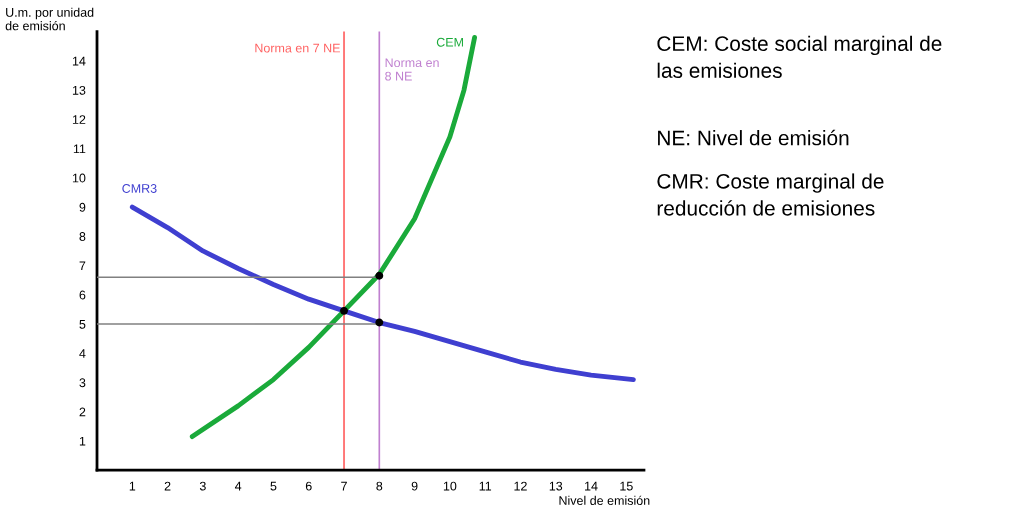 This screenshot has height=510, width=1032. What do you see at coordinates (79, 149) in the screenshot?
I see `y-tick-label: 11` at bounding box center [79, 149].